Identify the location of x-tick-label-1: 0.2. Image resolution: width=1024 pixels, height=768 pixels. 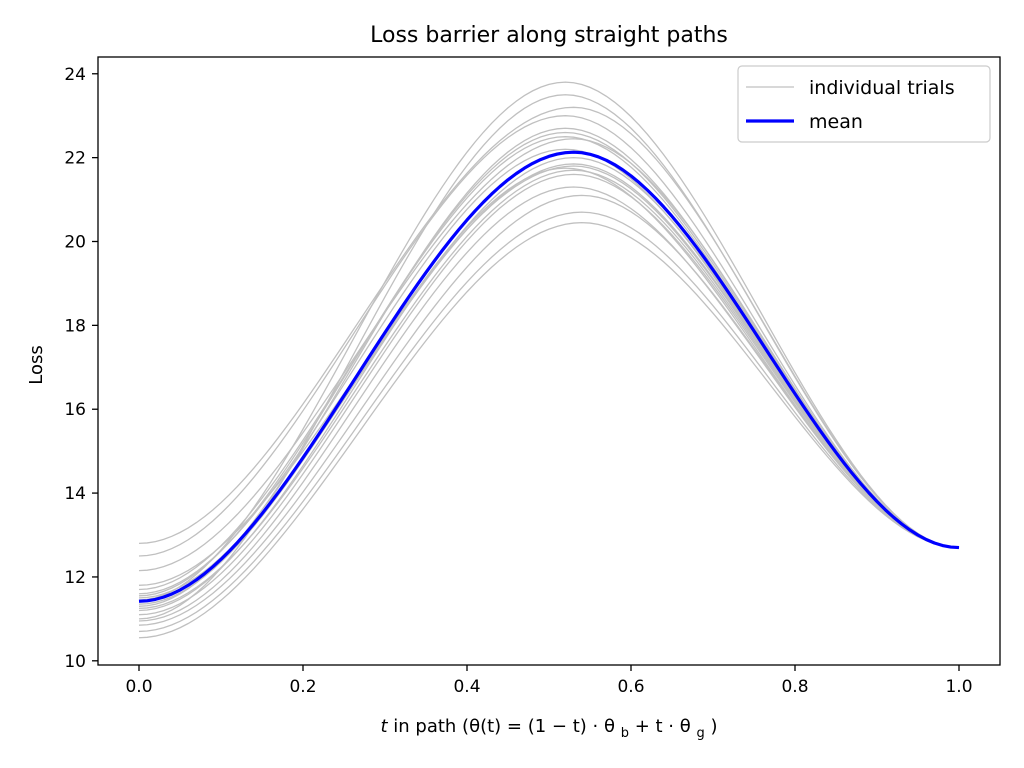
(302, 687).